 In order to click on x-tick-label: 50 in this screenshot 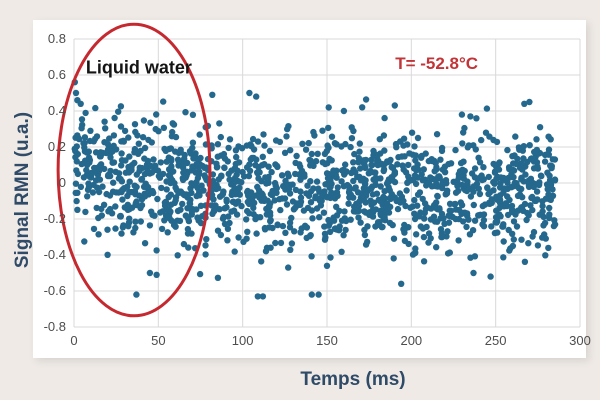, I will do `click(158, 340)`.